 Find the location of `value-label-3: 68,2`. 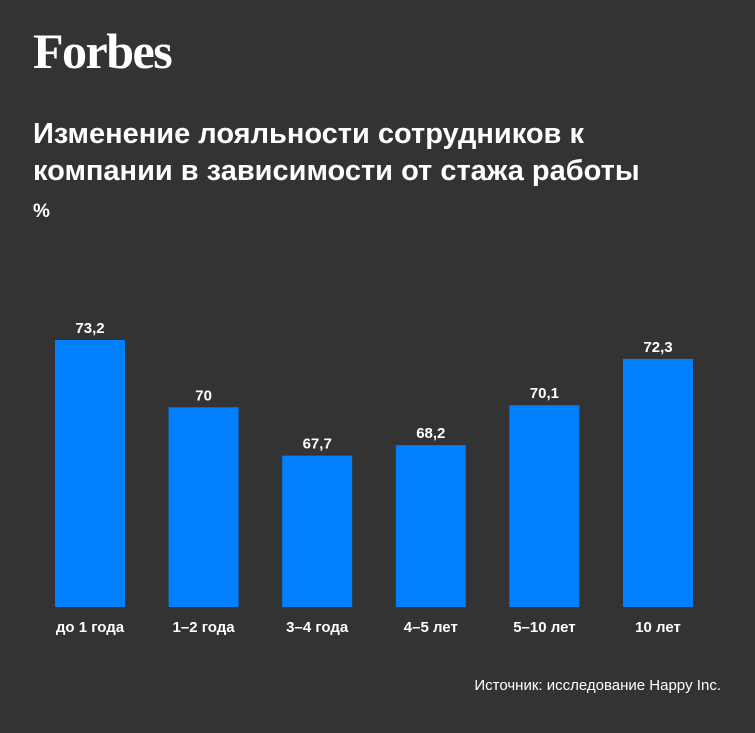

value-label-3: 68,2 is located at coordinates (430, 433).